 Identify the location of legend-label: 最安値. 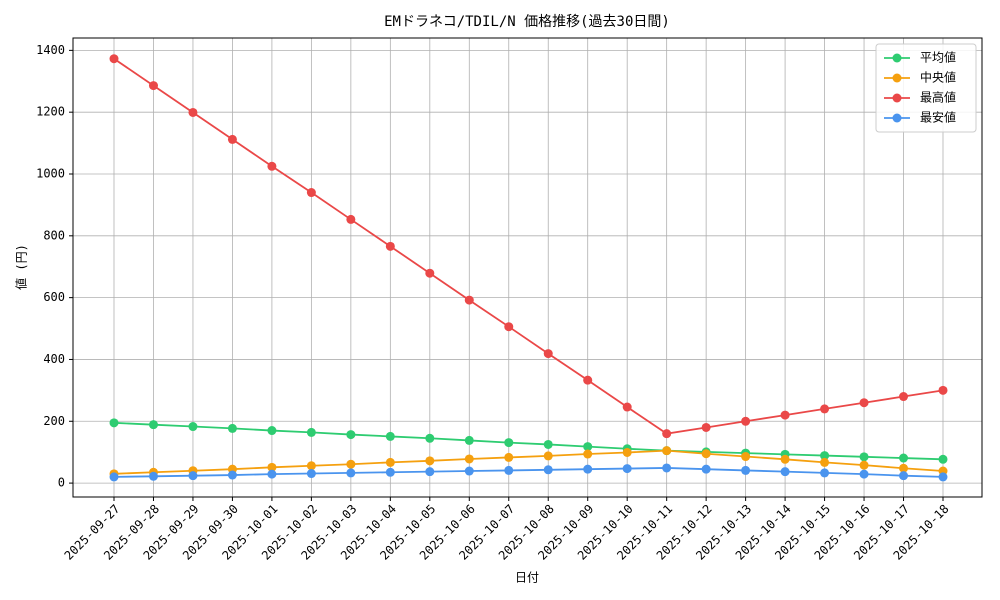
(938, 117).